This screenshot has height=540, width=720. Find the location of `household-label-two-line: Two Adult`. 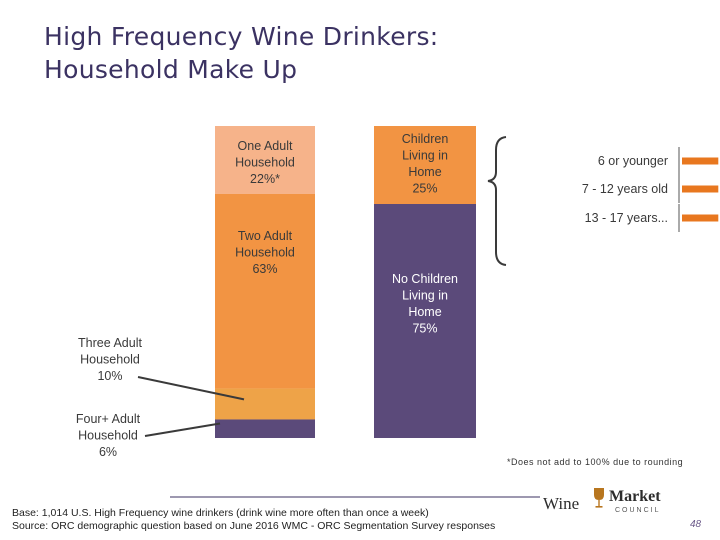

household-label-two-line: Two Adult is located at coordinates (265, 236).